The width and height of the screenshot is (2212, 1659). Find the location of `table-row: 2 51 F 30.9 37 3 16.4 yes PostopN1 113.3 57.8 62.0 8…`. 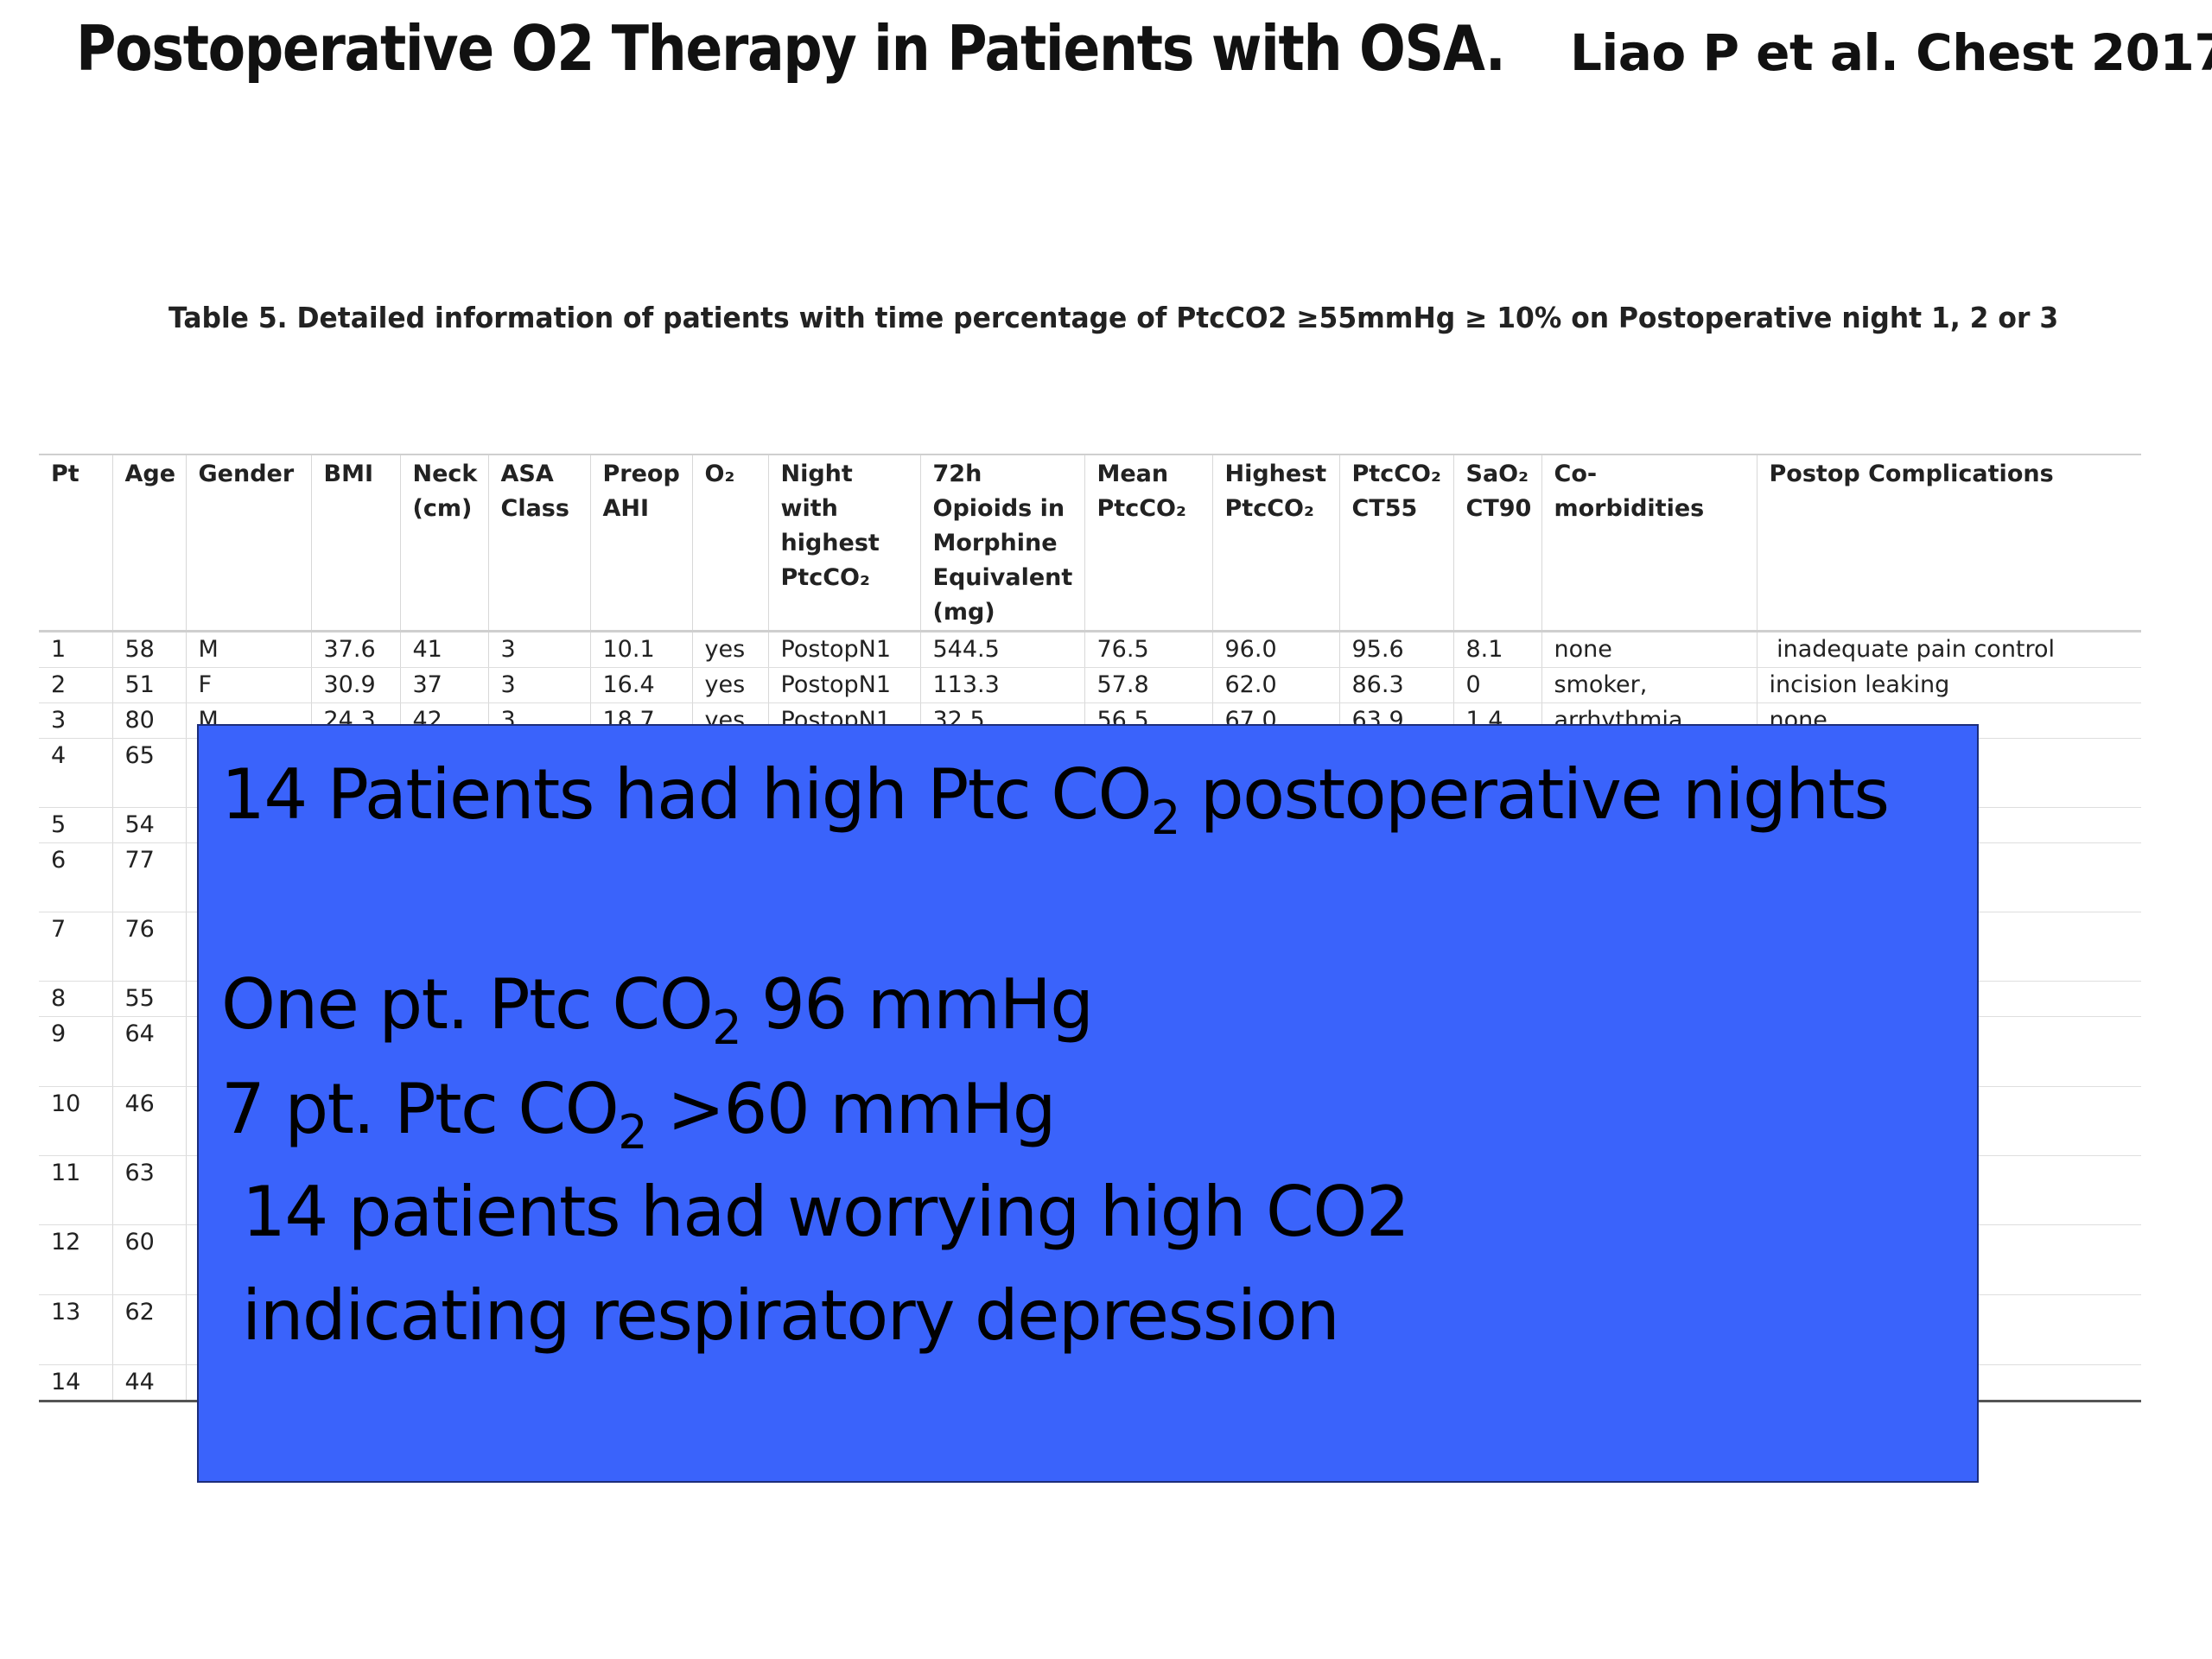

table-row: 2 51 F 30.9 37 3 16.4 yes PostopN1 113.3 57.8 62.0 8… is located at coordinates (1090, 685).